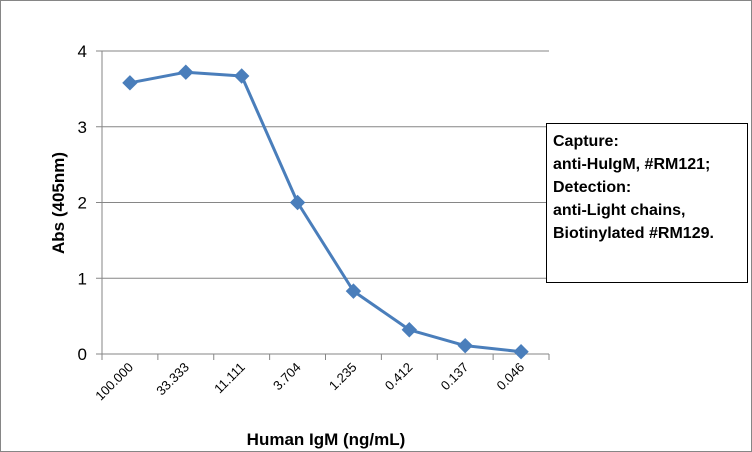 The image size is (752, 452). What do you see at coordinates (399, 377) in the screenshot?
I see `x-tick-label: 0.412` at bounding box center [399, 377].